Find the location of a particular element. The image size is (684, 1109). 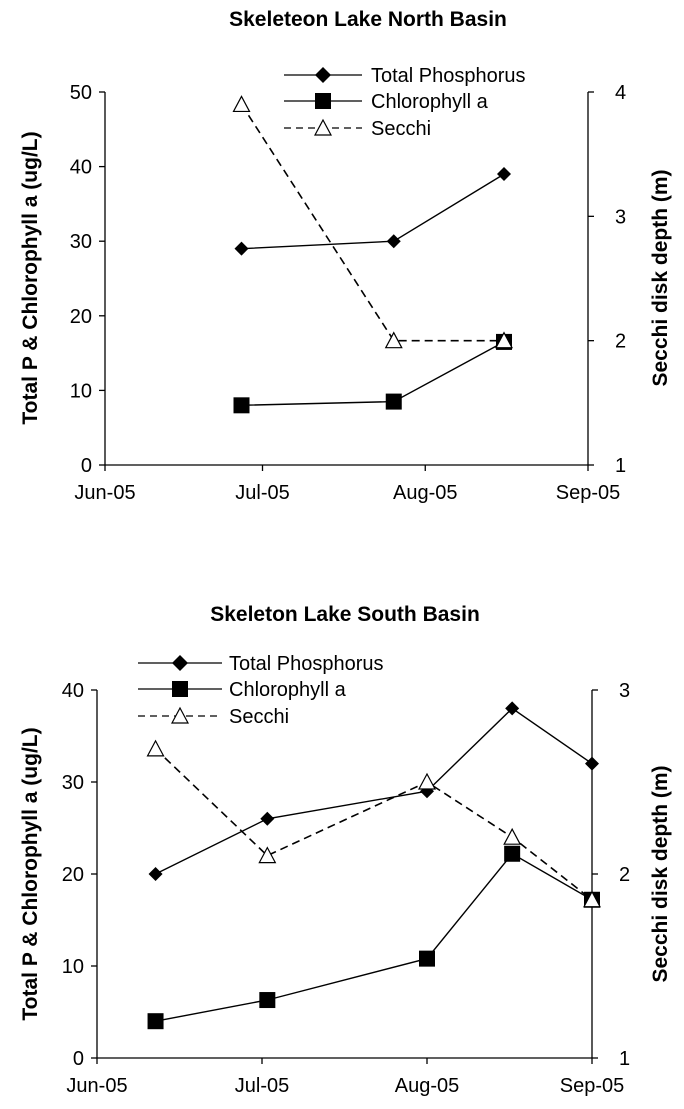

chart-title: Skeleton Lake South Basin is located at coordinates (345, 614).